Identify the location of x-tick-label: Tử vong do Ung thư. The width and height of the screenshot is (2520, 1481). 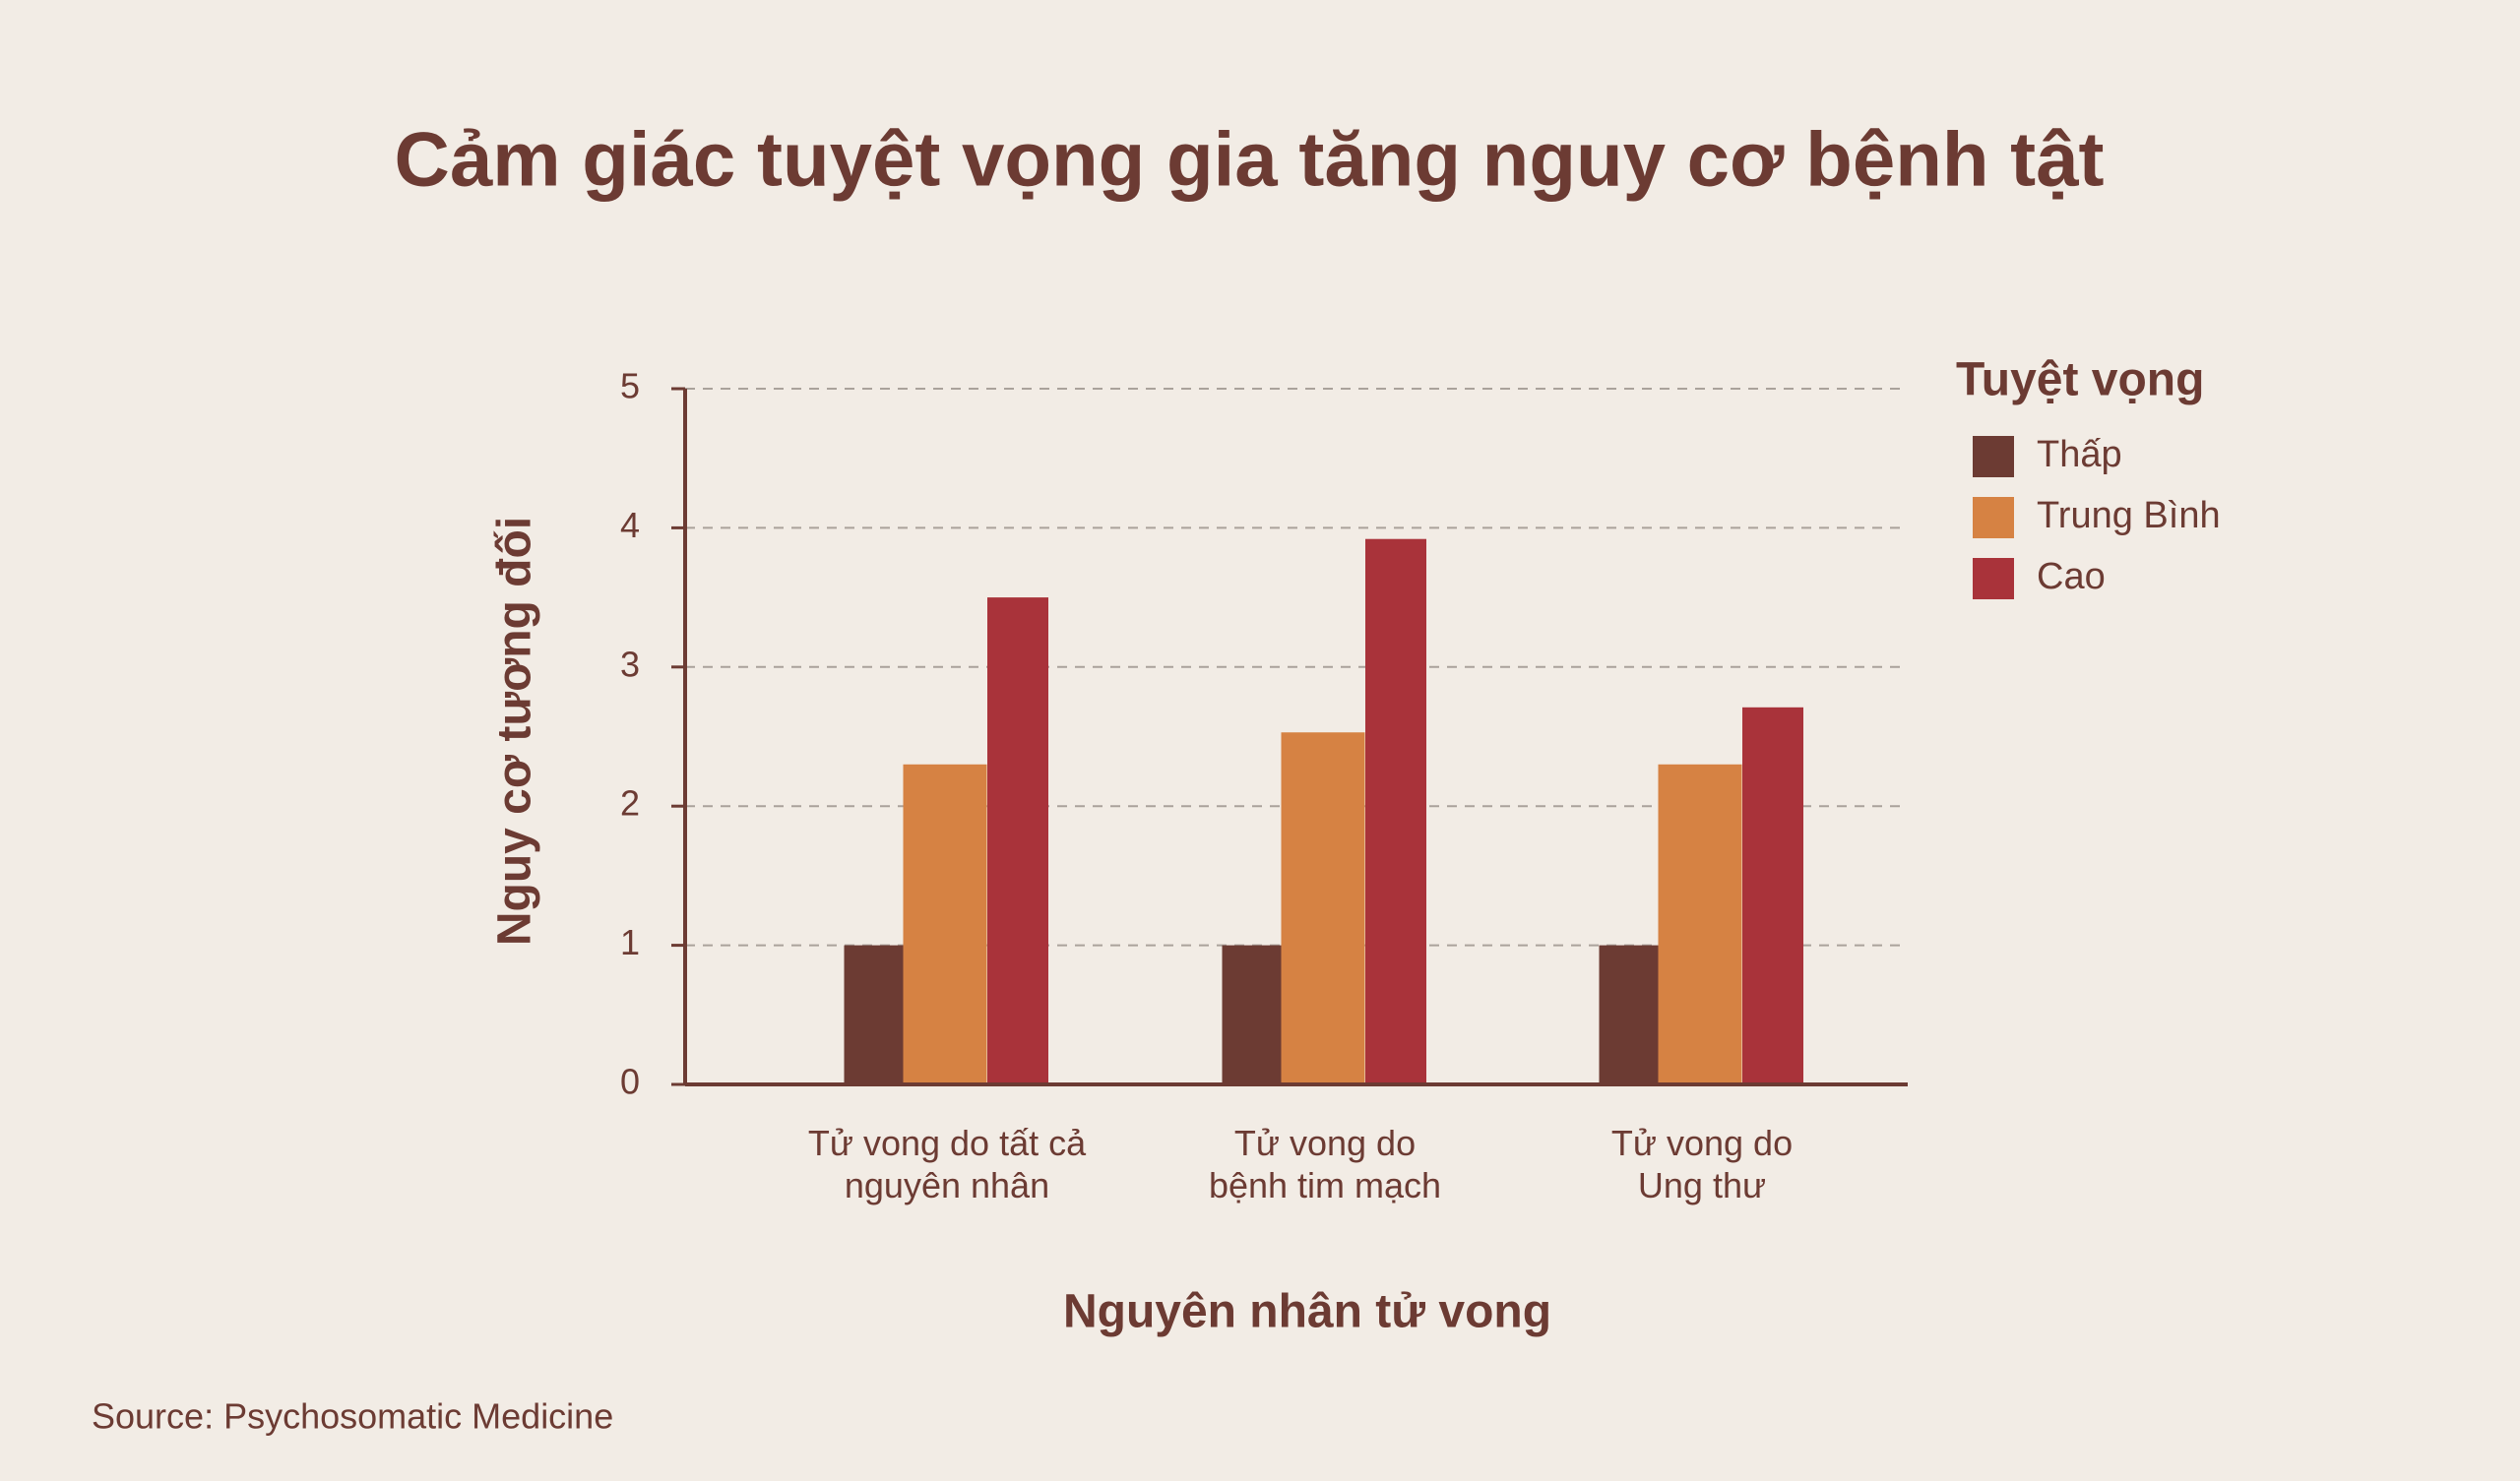
(1702, 1164).